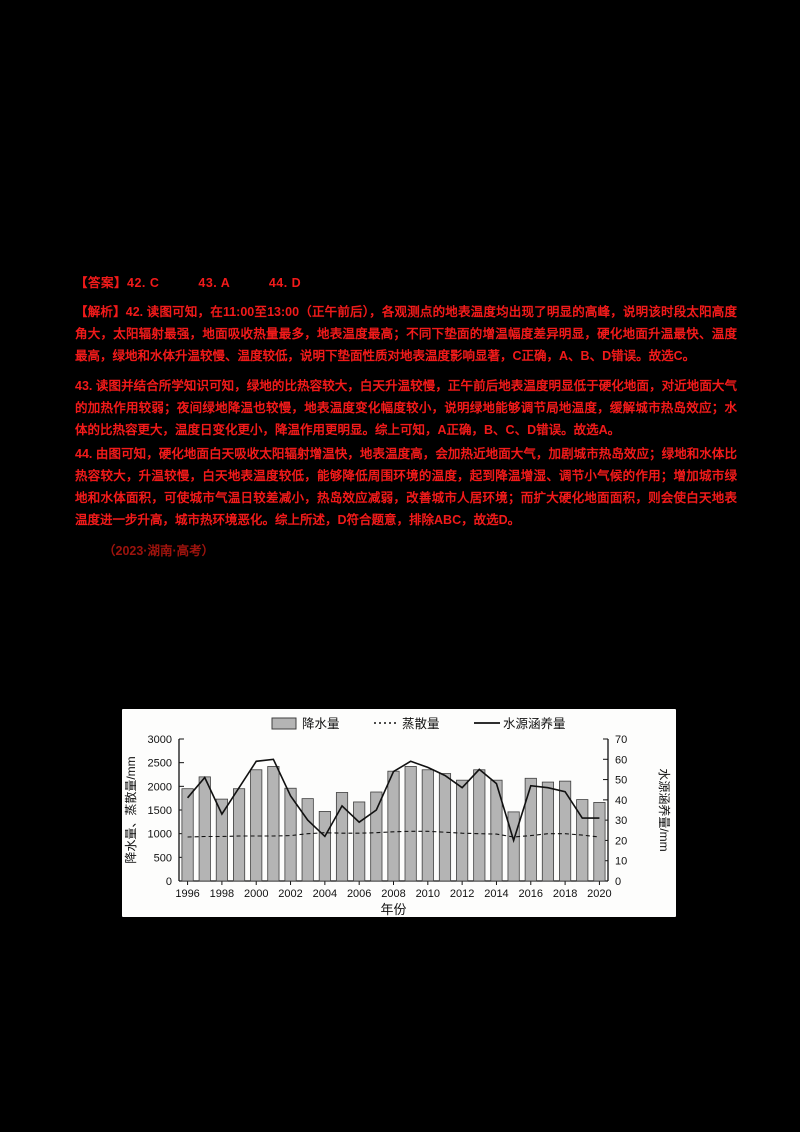  Describe the element at coordinates (290, 894) in the screenshot. I see `x-axis-tick-label: 2002` at that location.